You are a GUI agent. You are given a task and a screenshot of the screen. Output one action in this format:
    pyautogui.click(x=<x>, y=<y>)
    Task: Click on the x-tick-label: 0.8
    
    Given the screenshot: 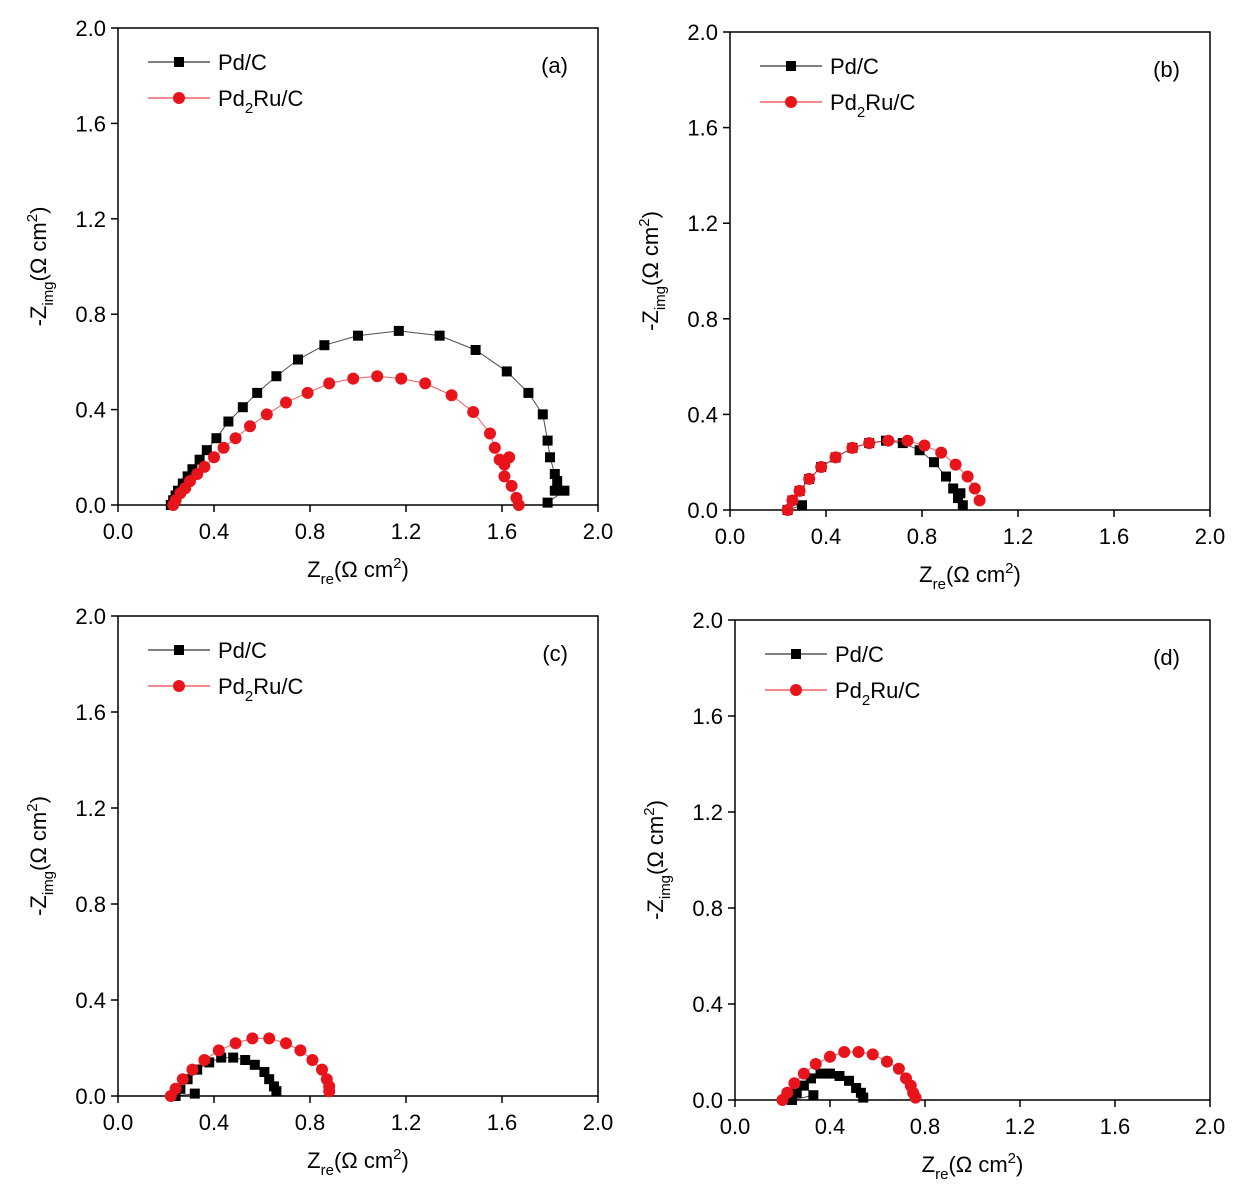 What is the action you would take?
    pyautogui.click(x=310, y=1122)
    